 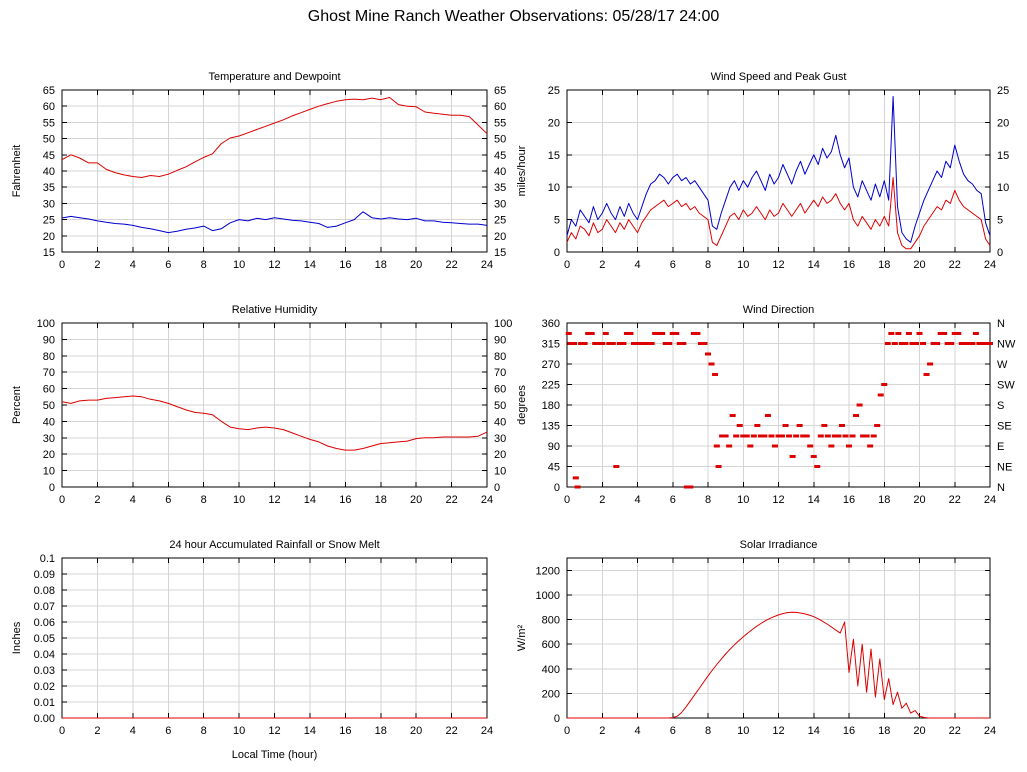 I want to click on y-tick-label: 15, so click(x=554, y=156).